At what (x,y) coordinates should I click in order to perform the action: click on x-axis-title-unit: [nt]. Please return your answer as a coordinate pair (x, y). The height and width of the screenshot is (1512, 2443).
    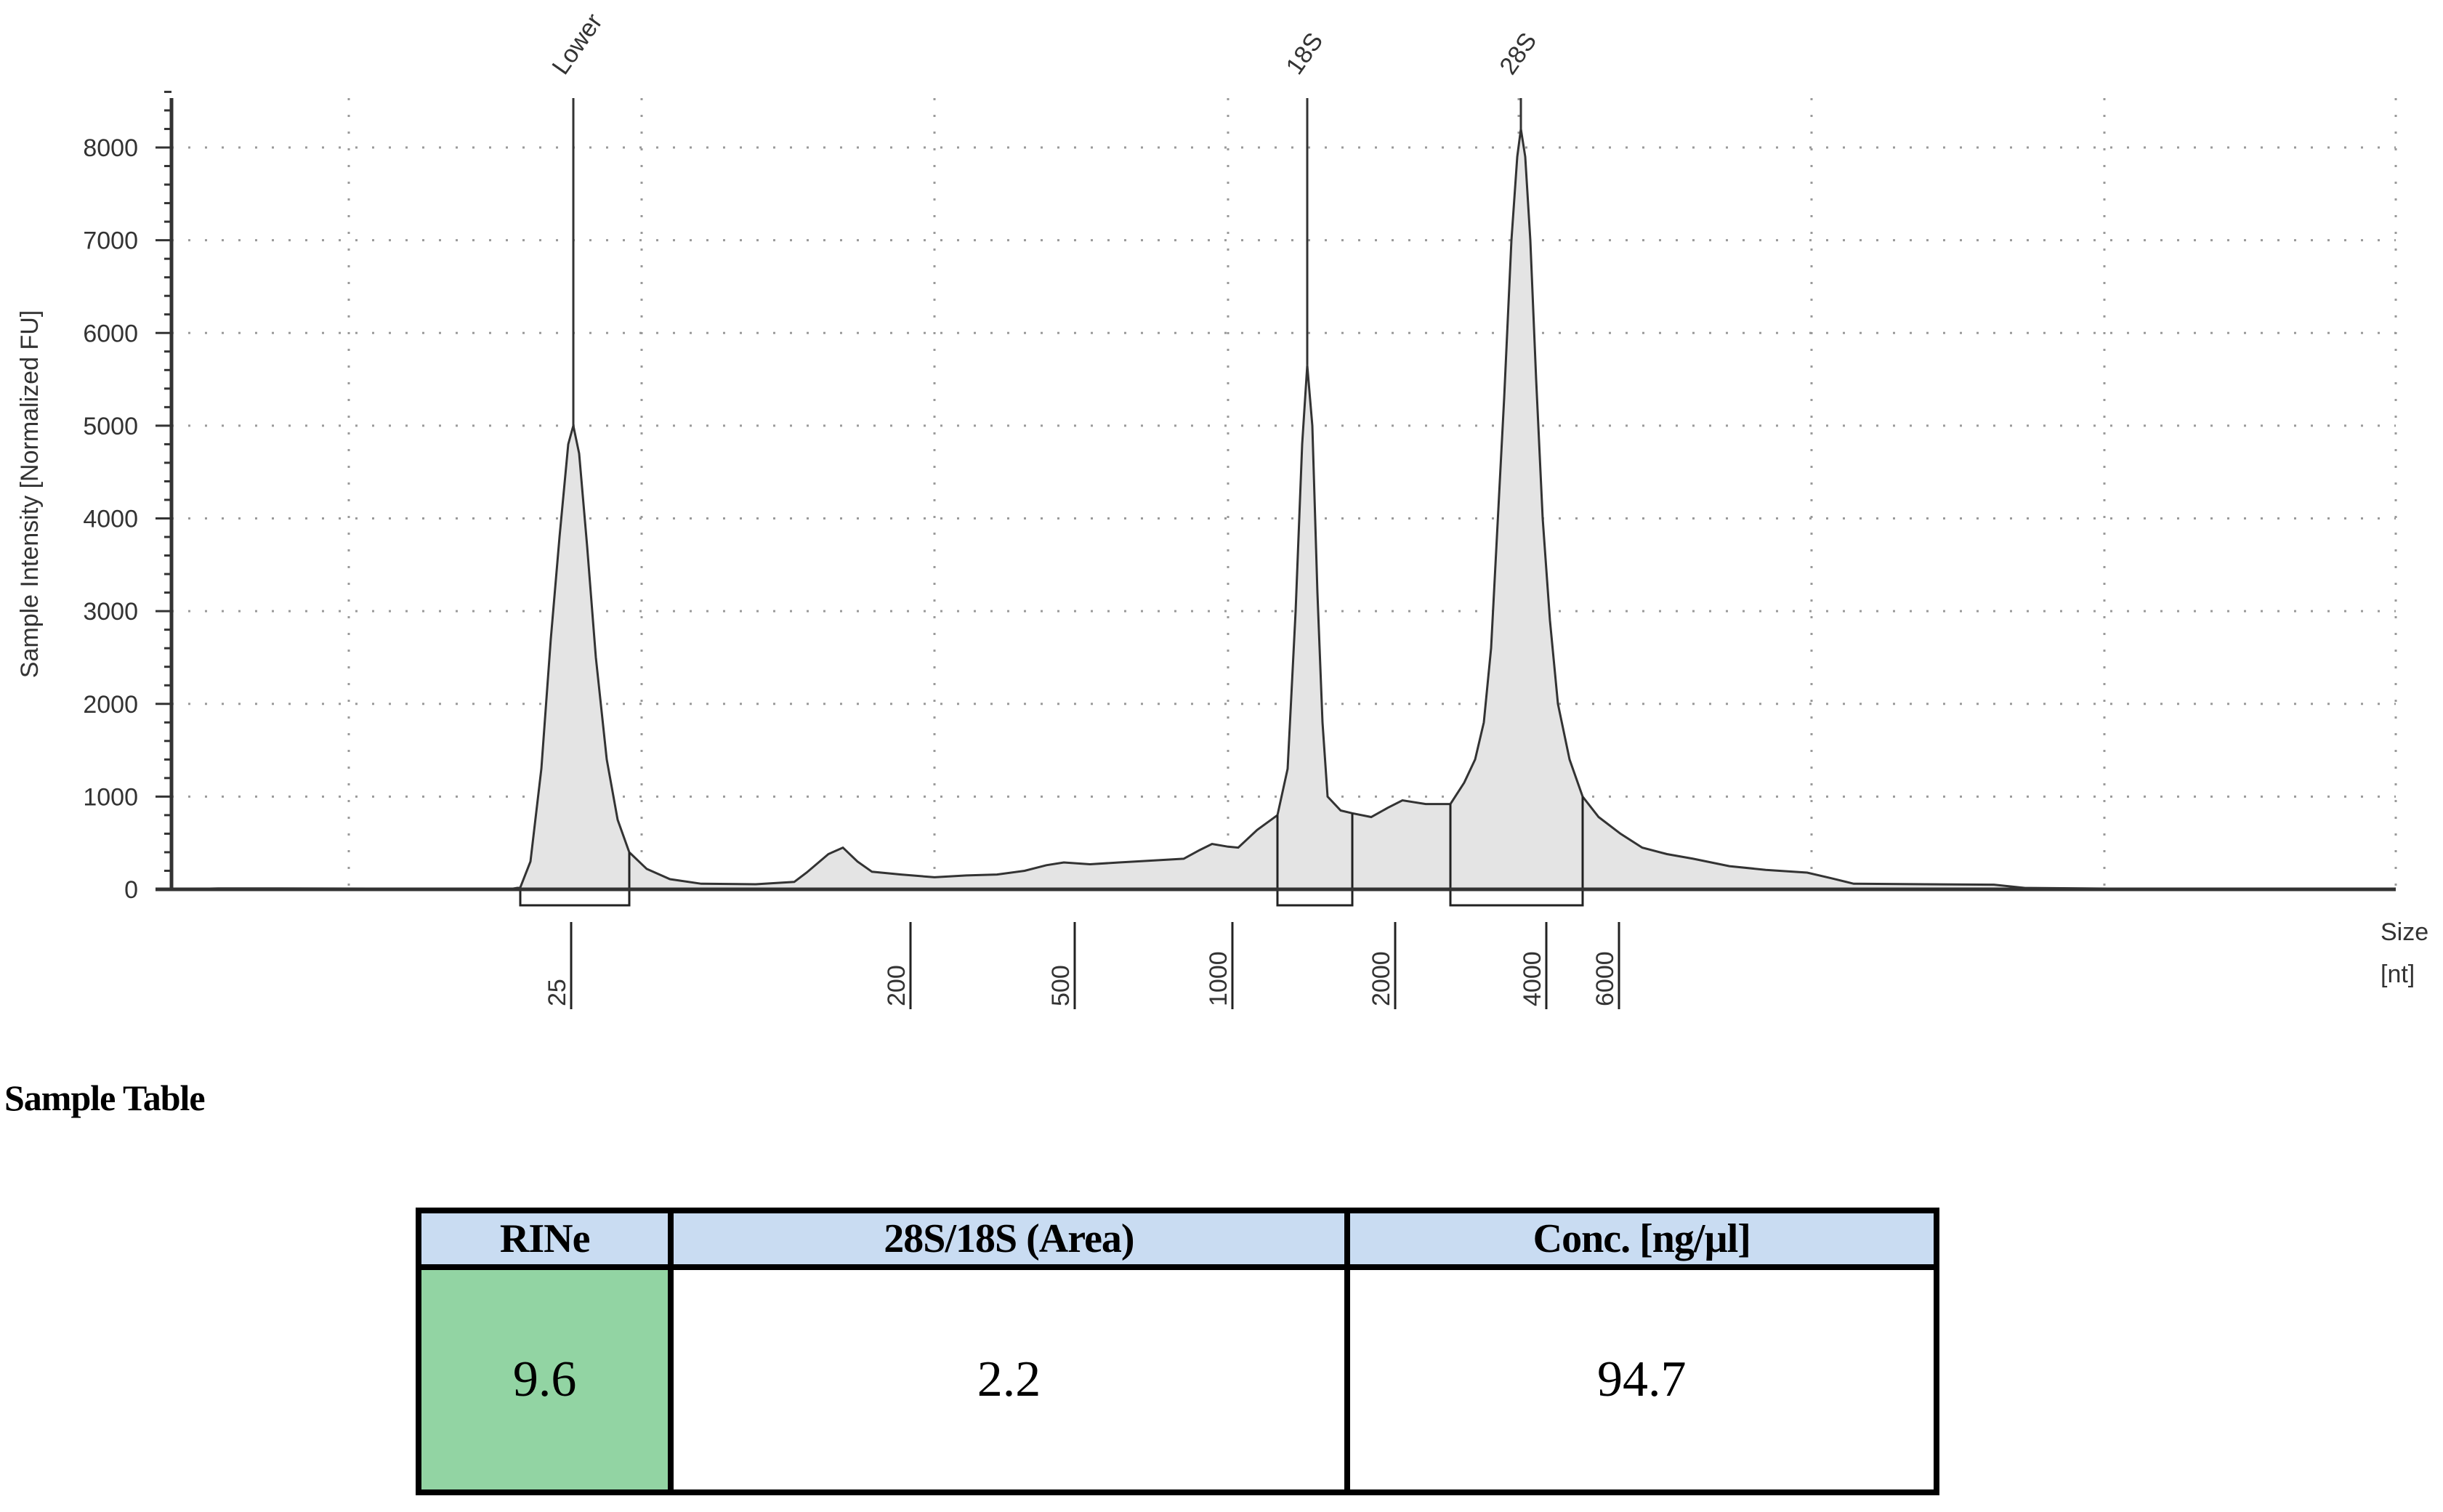
    Looking at the image, I should click on (2398, 975).